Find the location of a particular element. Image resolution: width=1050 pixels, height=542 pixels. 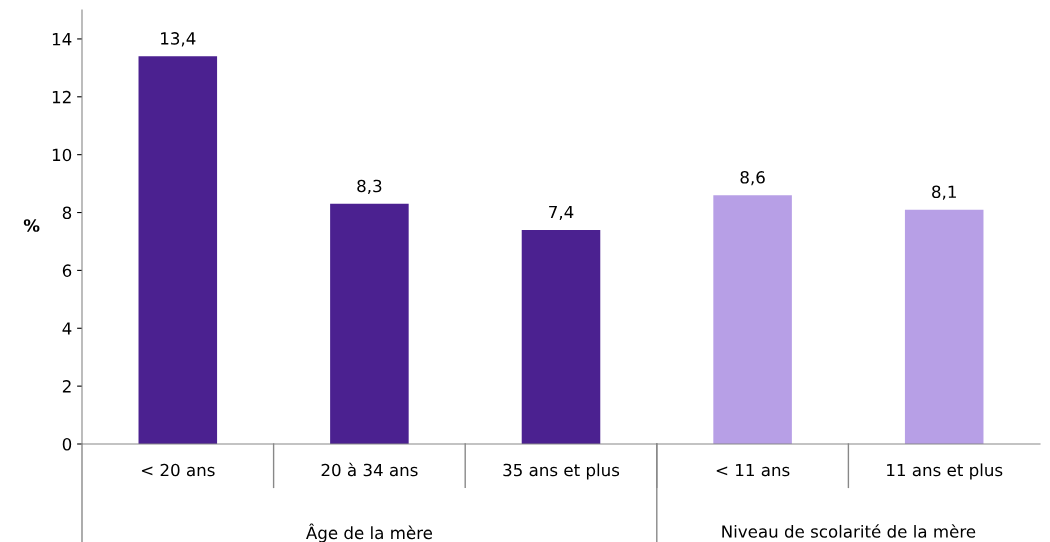

y-tick-label: 4 is located at coordinates (67, 328).